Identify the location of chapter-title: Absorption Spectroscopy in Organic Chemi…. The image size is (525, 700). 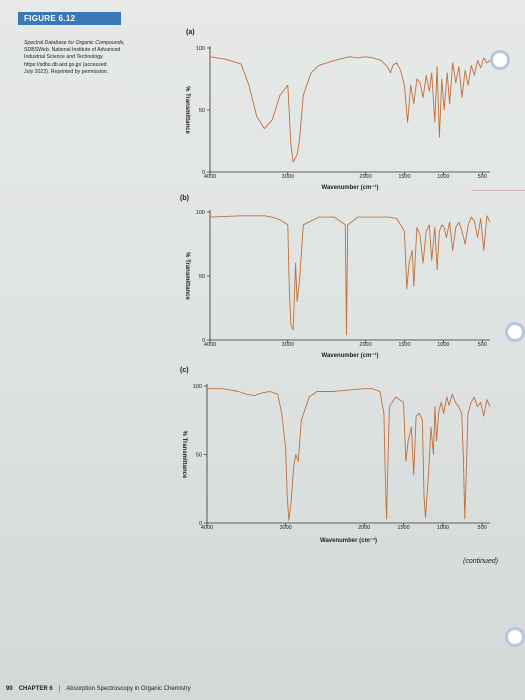
(128, 689).